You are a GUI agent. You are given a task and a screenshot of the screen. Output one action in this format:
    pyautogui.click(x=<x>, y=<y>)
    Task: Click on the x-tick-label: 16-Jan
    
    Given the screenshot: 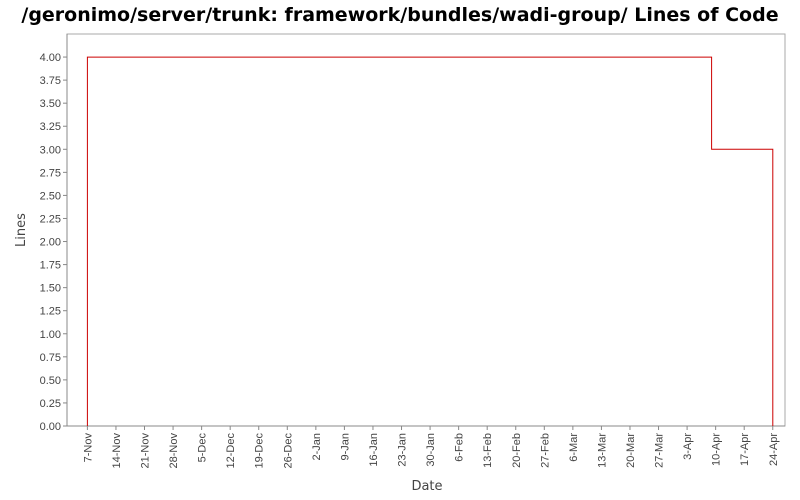 What is the action you would take?
    pyautogui.click(x=374, y=450)
    